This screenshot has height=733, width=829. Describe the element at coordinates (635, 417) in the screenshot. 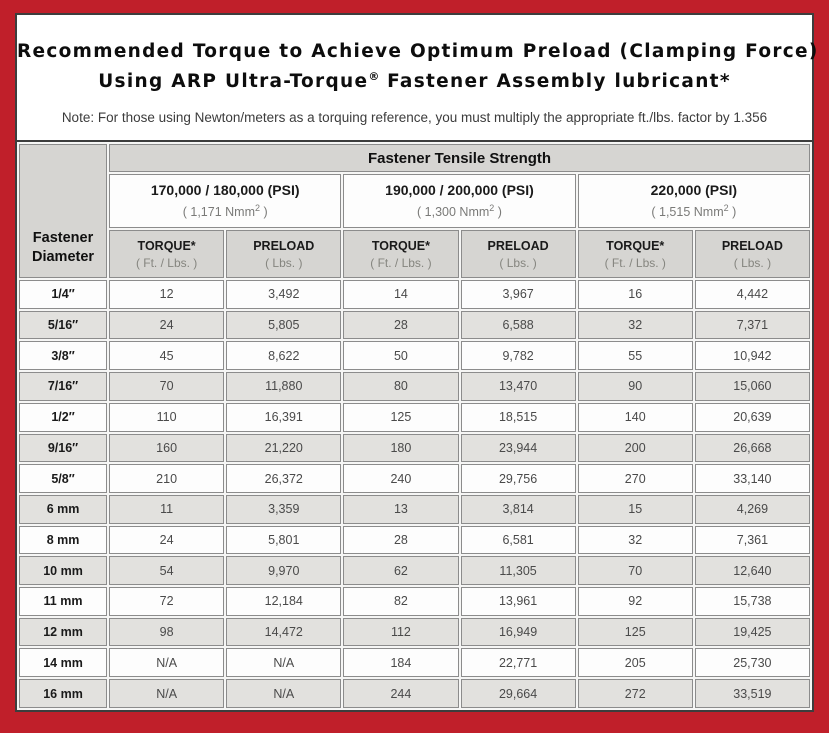

I see `torque-value-cell: 140` at that location.